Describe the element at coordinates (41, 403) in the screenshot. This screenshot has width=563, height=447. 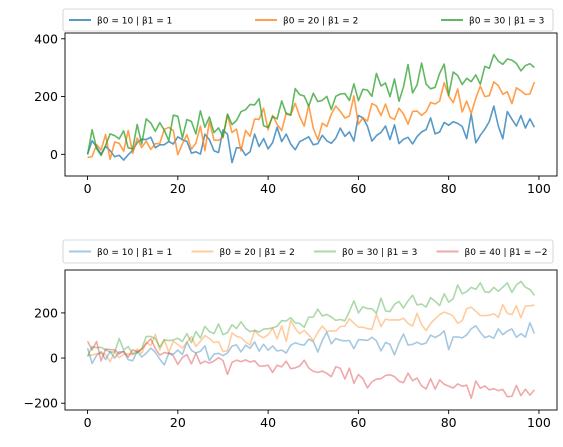
I see `y-tick-label: −200` at that location.